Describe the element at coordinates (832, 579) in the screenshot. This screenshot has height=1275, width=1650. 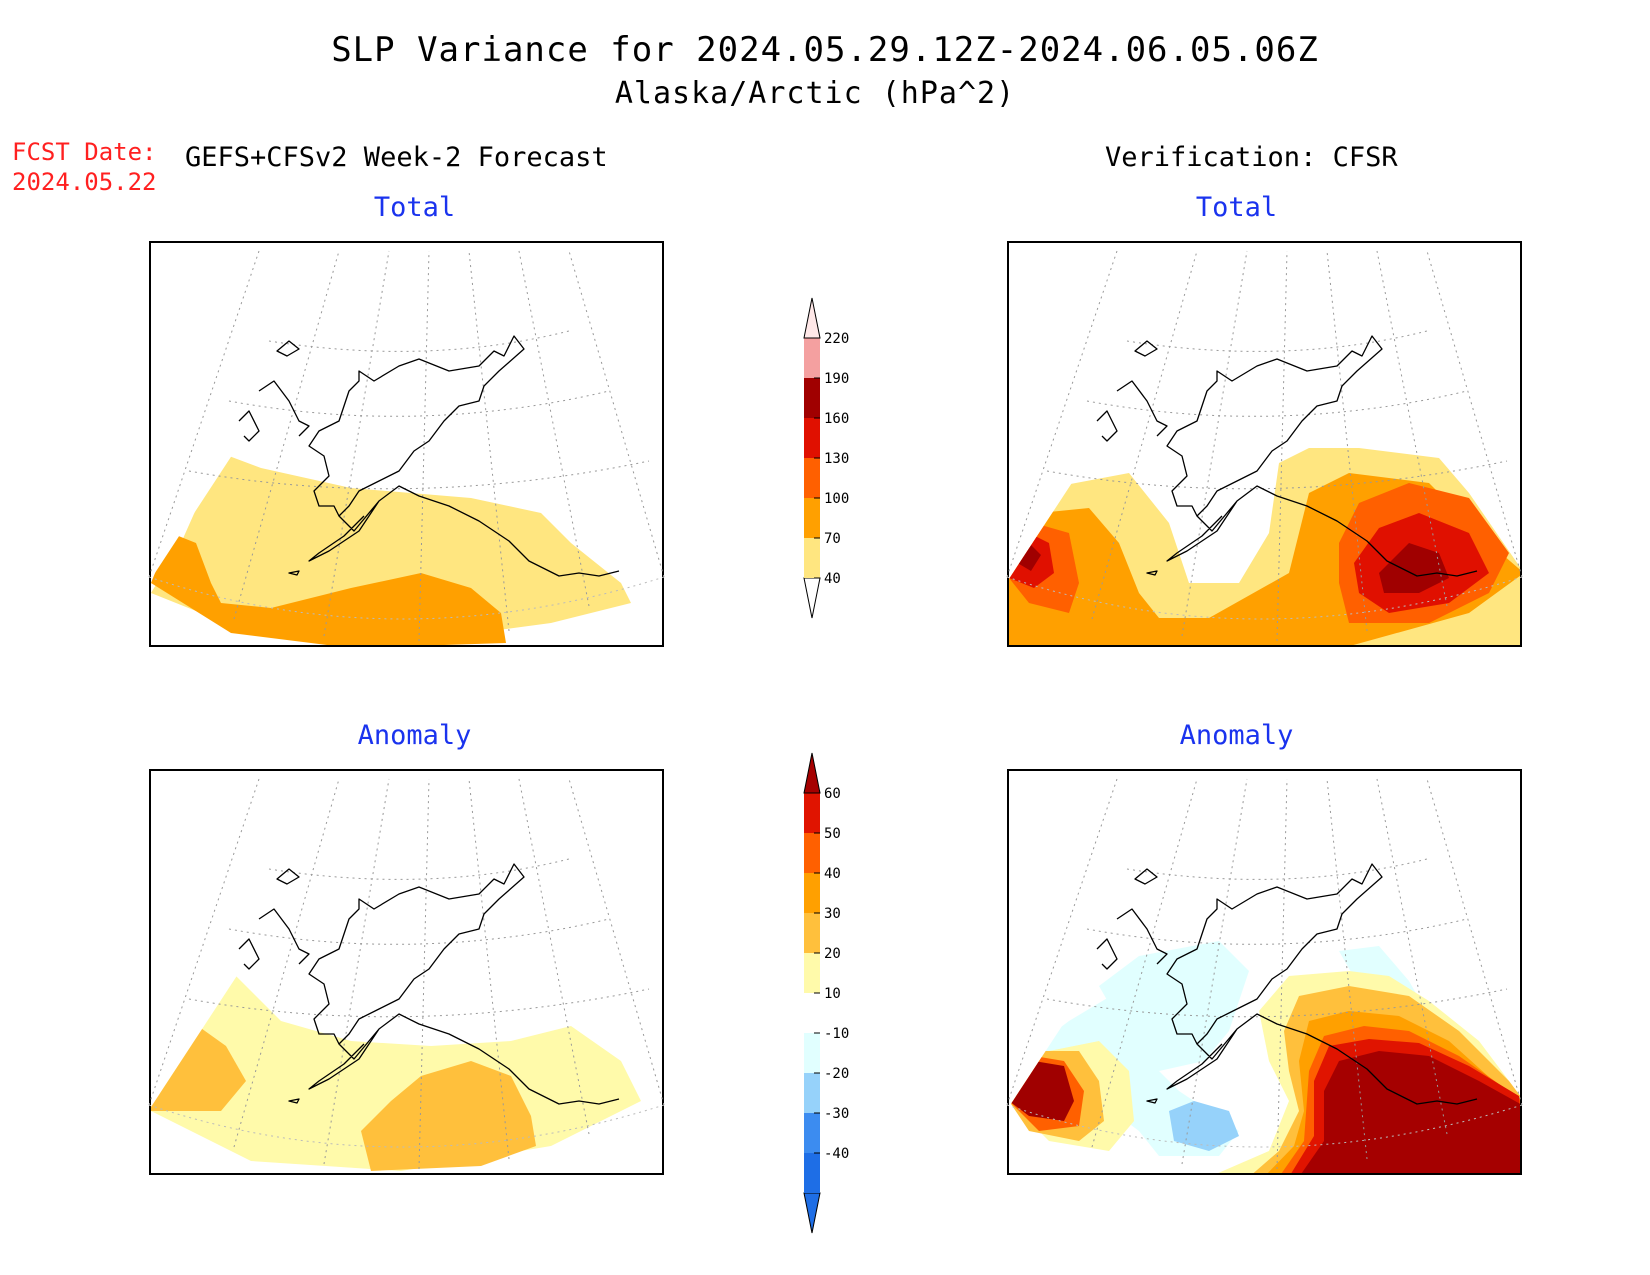
I see `colorbar-total-tick-label: 40` at that location.